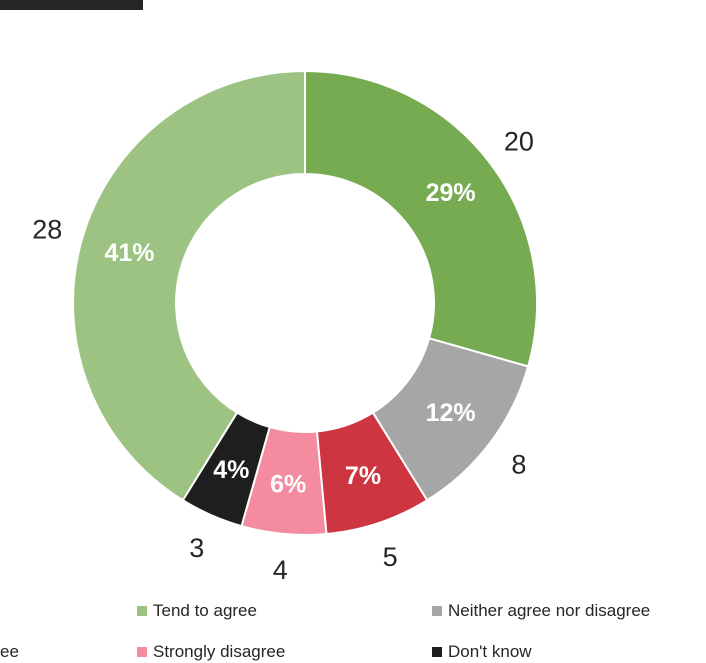 The height and width of the screenshot is (663, 706). I want to click on legend-item-tend-to-agree: Tend to agree, so click(197, 611).